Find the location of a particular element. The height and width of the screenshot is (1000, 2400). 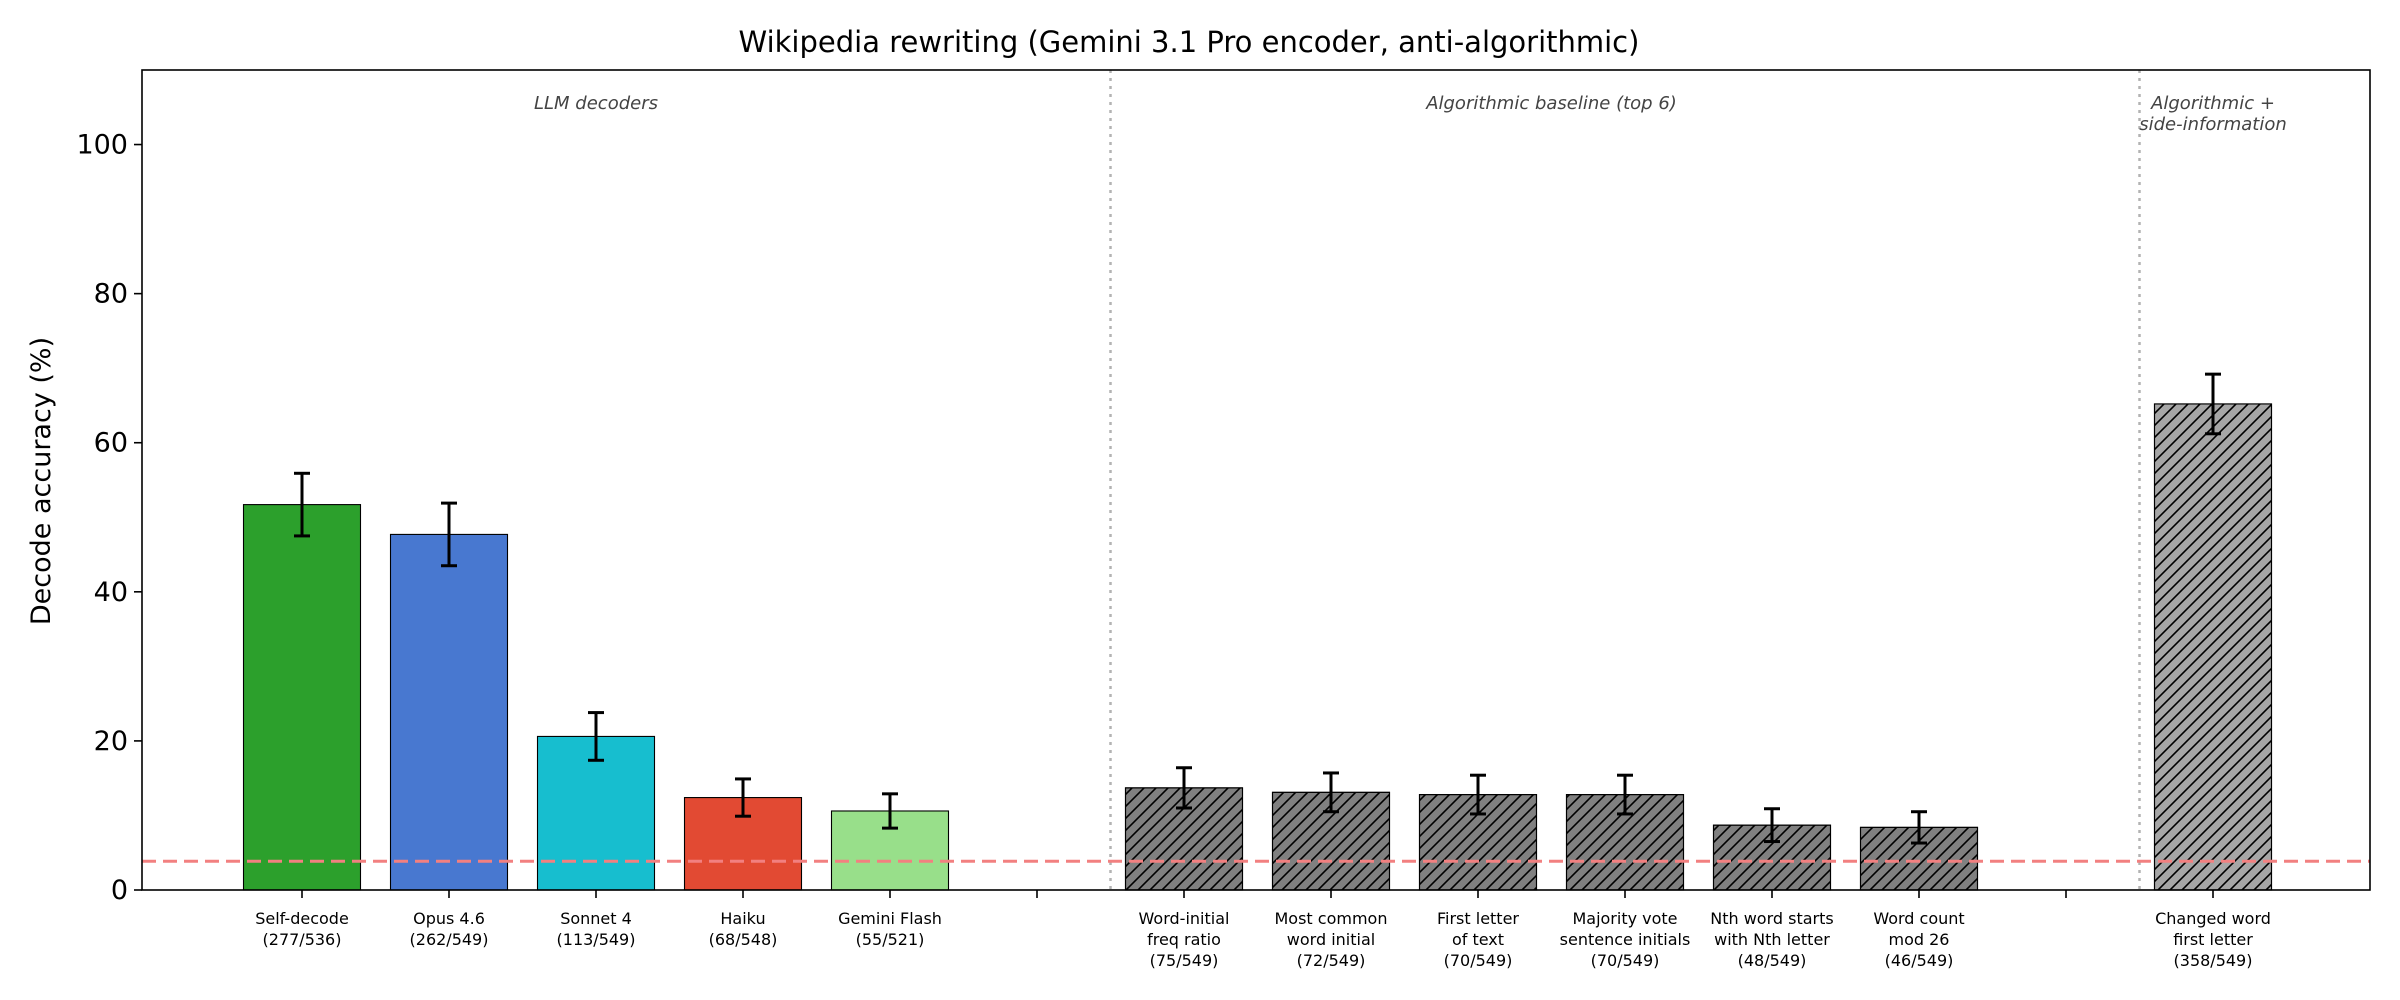

x-tick-label-10-line-3: (48/549) is located at coordinates (1772, 960).